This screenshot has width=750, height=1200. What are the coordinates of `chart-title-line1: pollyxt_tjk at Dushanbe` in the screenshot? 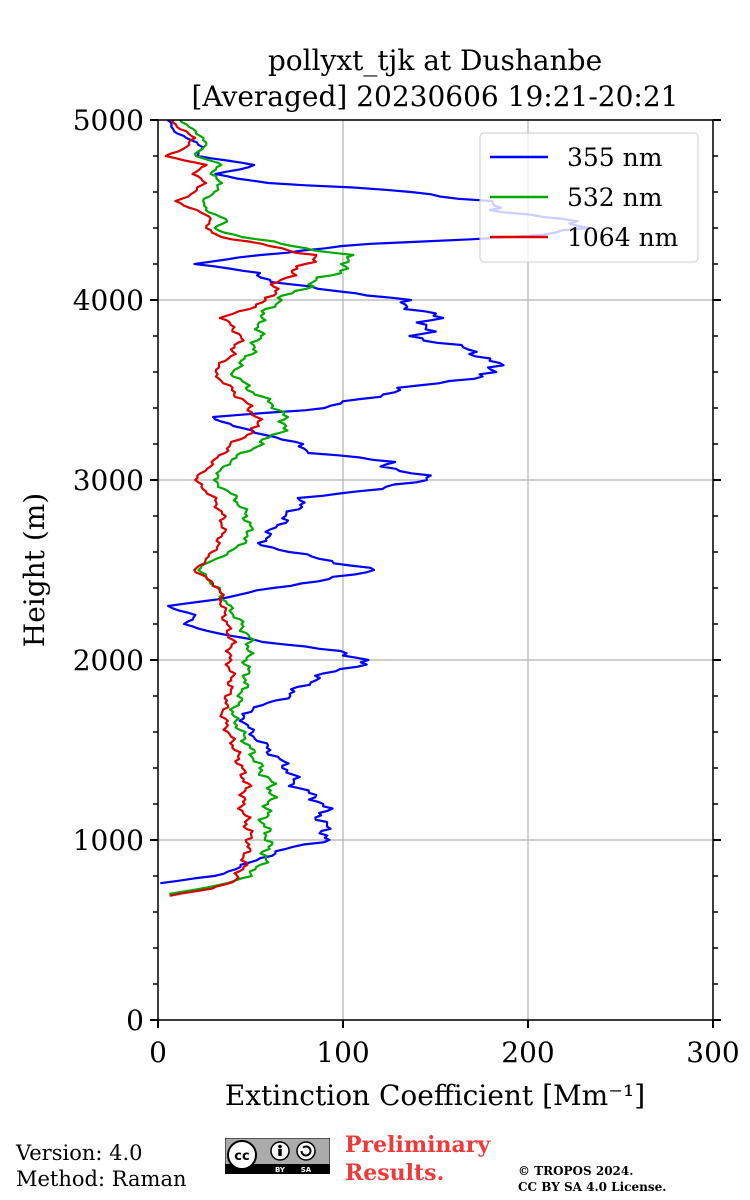 It's located at (435, 60).